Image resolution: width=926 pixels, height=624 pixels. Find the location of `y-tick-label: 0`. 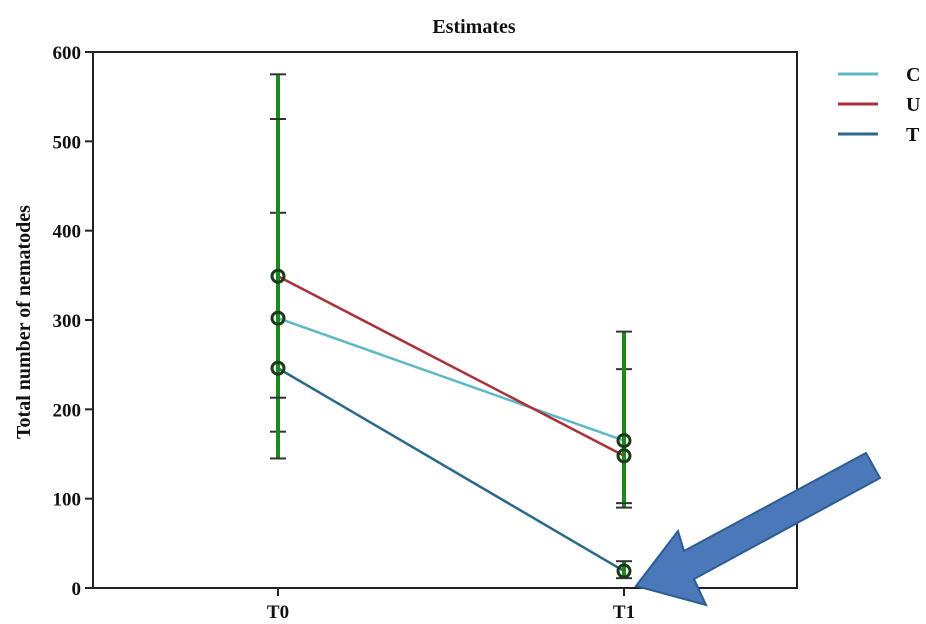

y-tick-label: 0 is located at coordinates (77, 589).